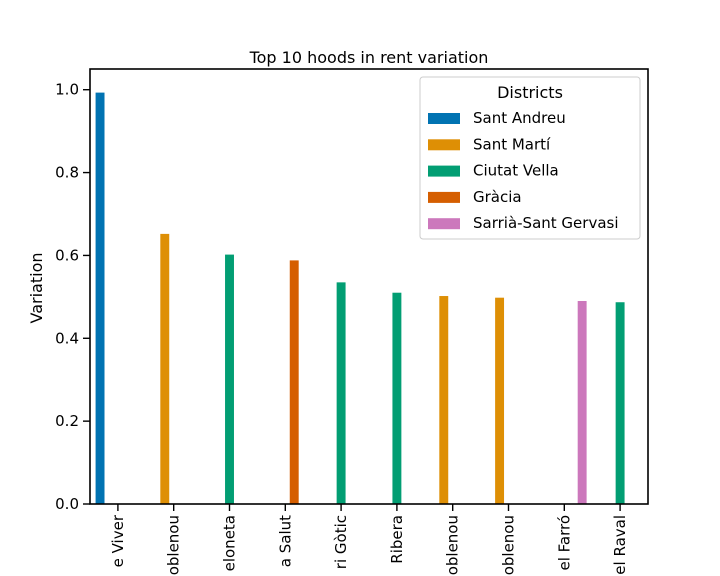  I want to click on x-tick-label: e Viver, so click(118, 540).